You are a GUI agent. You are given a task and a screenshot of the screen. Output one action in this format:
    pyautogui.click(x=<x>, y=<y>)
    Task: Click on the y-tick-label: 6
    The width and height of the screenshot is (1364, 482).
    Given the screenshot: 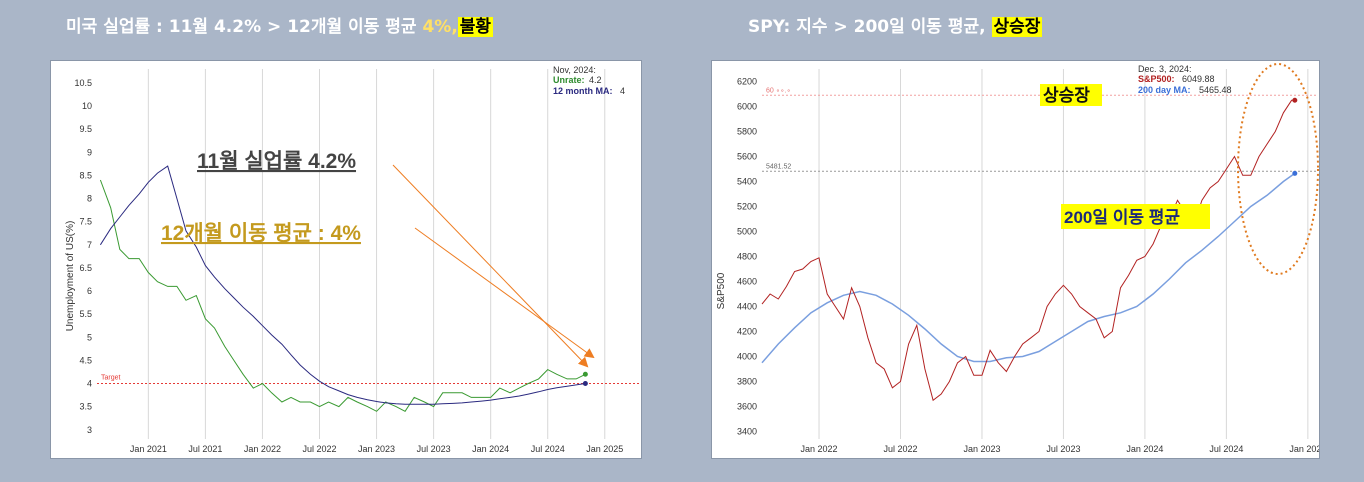 What is the action you would take?
    pyautogui.click(x=89, y=291)
    